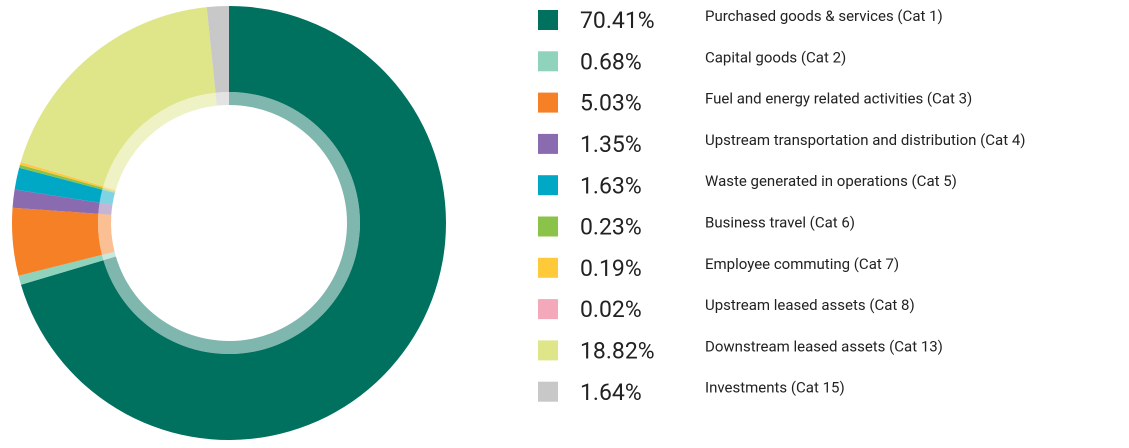 This screenshot has width=1129, height=448. What do you see at coordinates (611, 227) in the screenshot?
I see `legend-value: 0.23%` at bounding box center [611, 227].